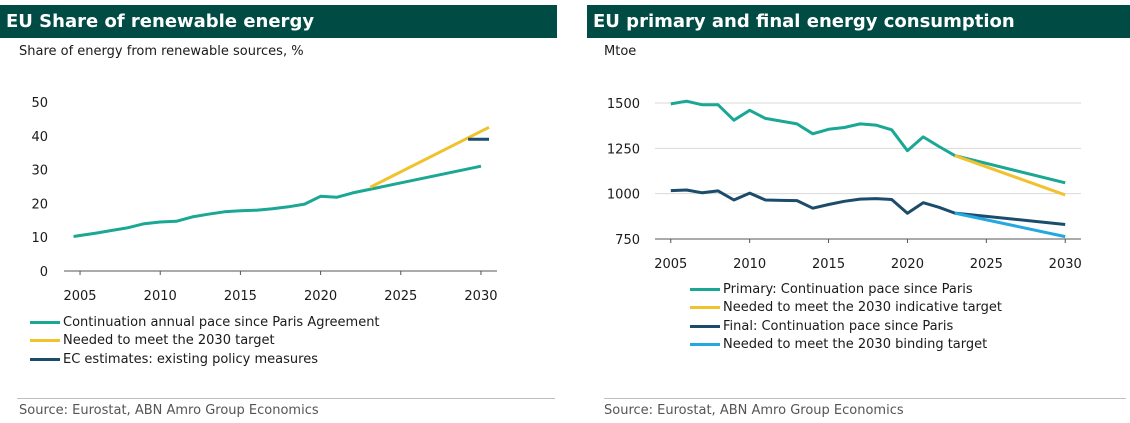  What do you see at coordinates (623, 195) in the screenshot?
I see `y-tick-label: 1000` at bounding box center [623, 195].